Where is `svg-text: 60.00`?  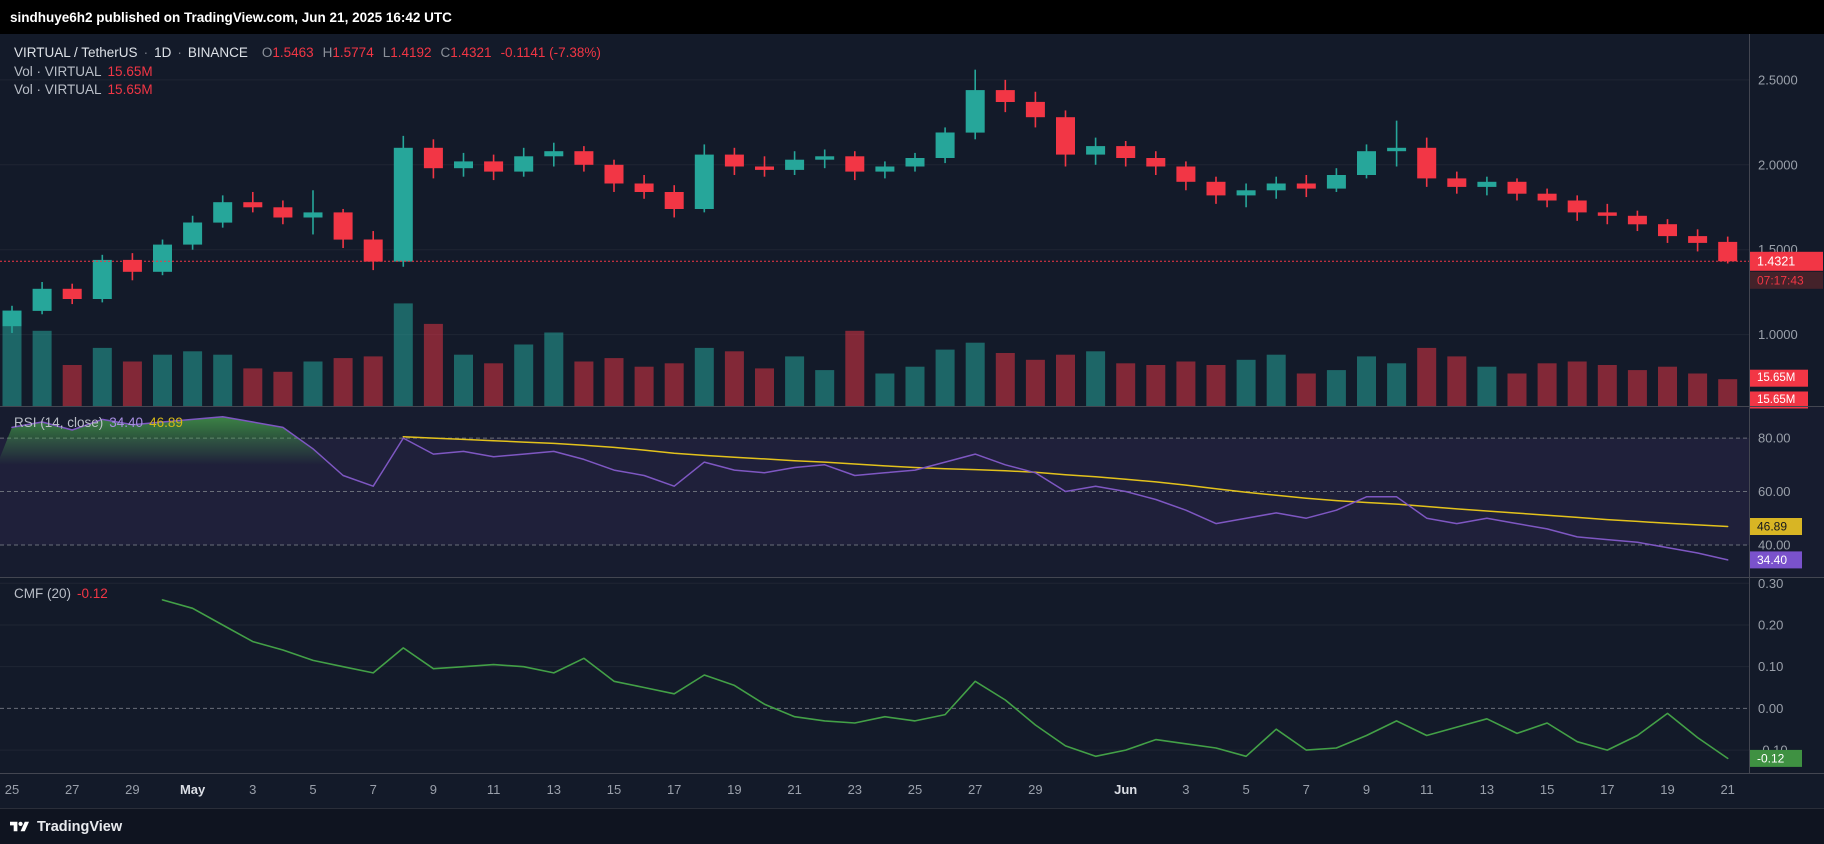
svg-text: 60.00 is located at coordinates (1774, 491).